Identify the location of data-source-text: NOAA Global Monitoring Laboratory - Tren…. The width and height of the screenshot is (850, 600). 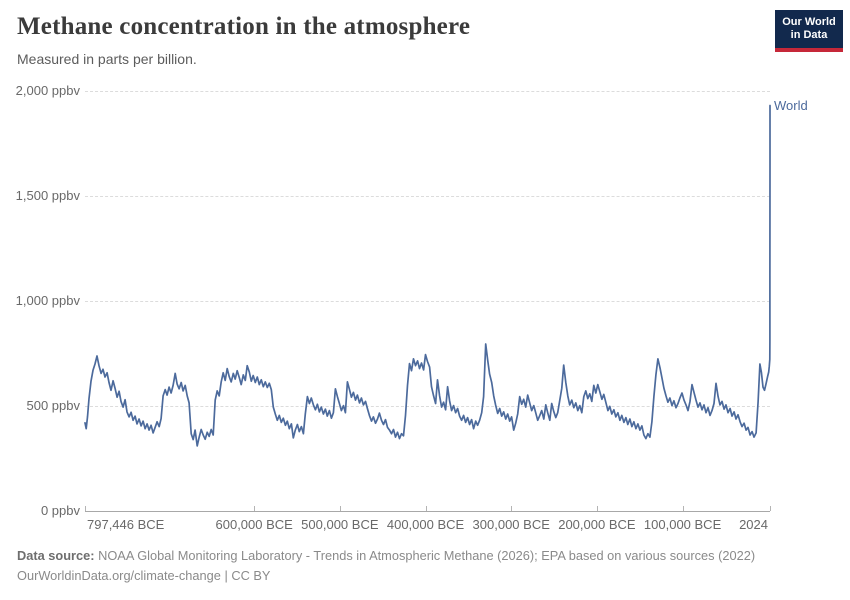
(425, 555).